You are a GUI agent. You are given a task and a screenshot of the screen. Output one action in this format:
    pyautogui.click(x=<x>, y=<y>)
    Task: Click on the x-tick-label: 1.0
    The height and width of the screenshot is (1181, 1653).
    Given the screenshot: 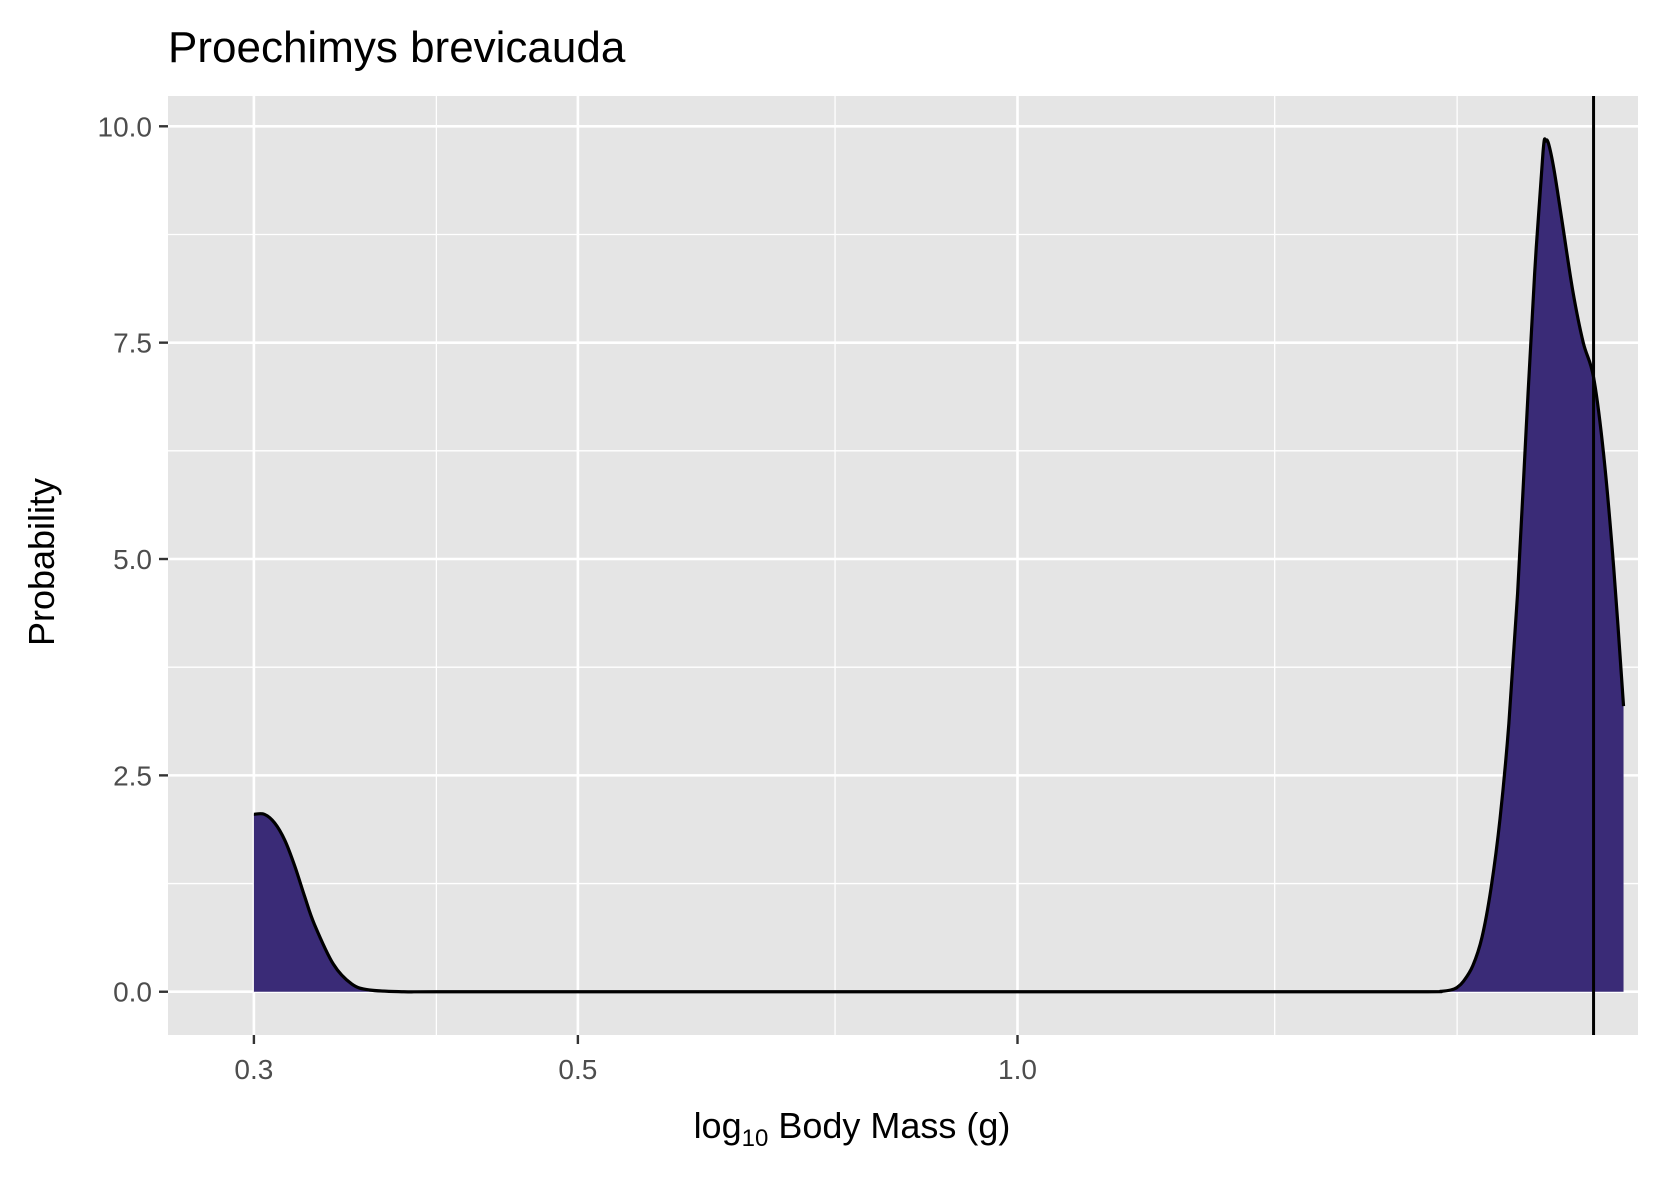 What is the action you would take?
    pyautogui.click(x=1017, y=1069)
    